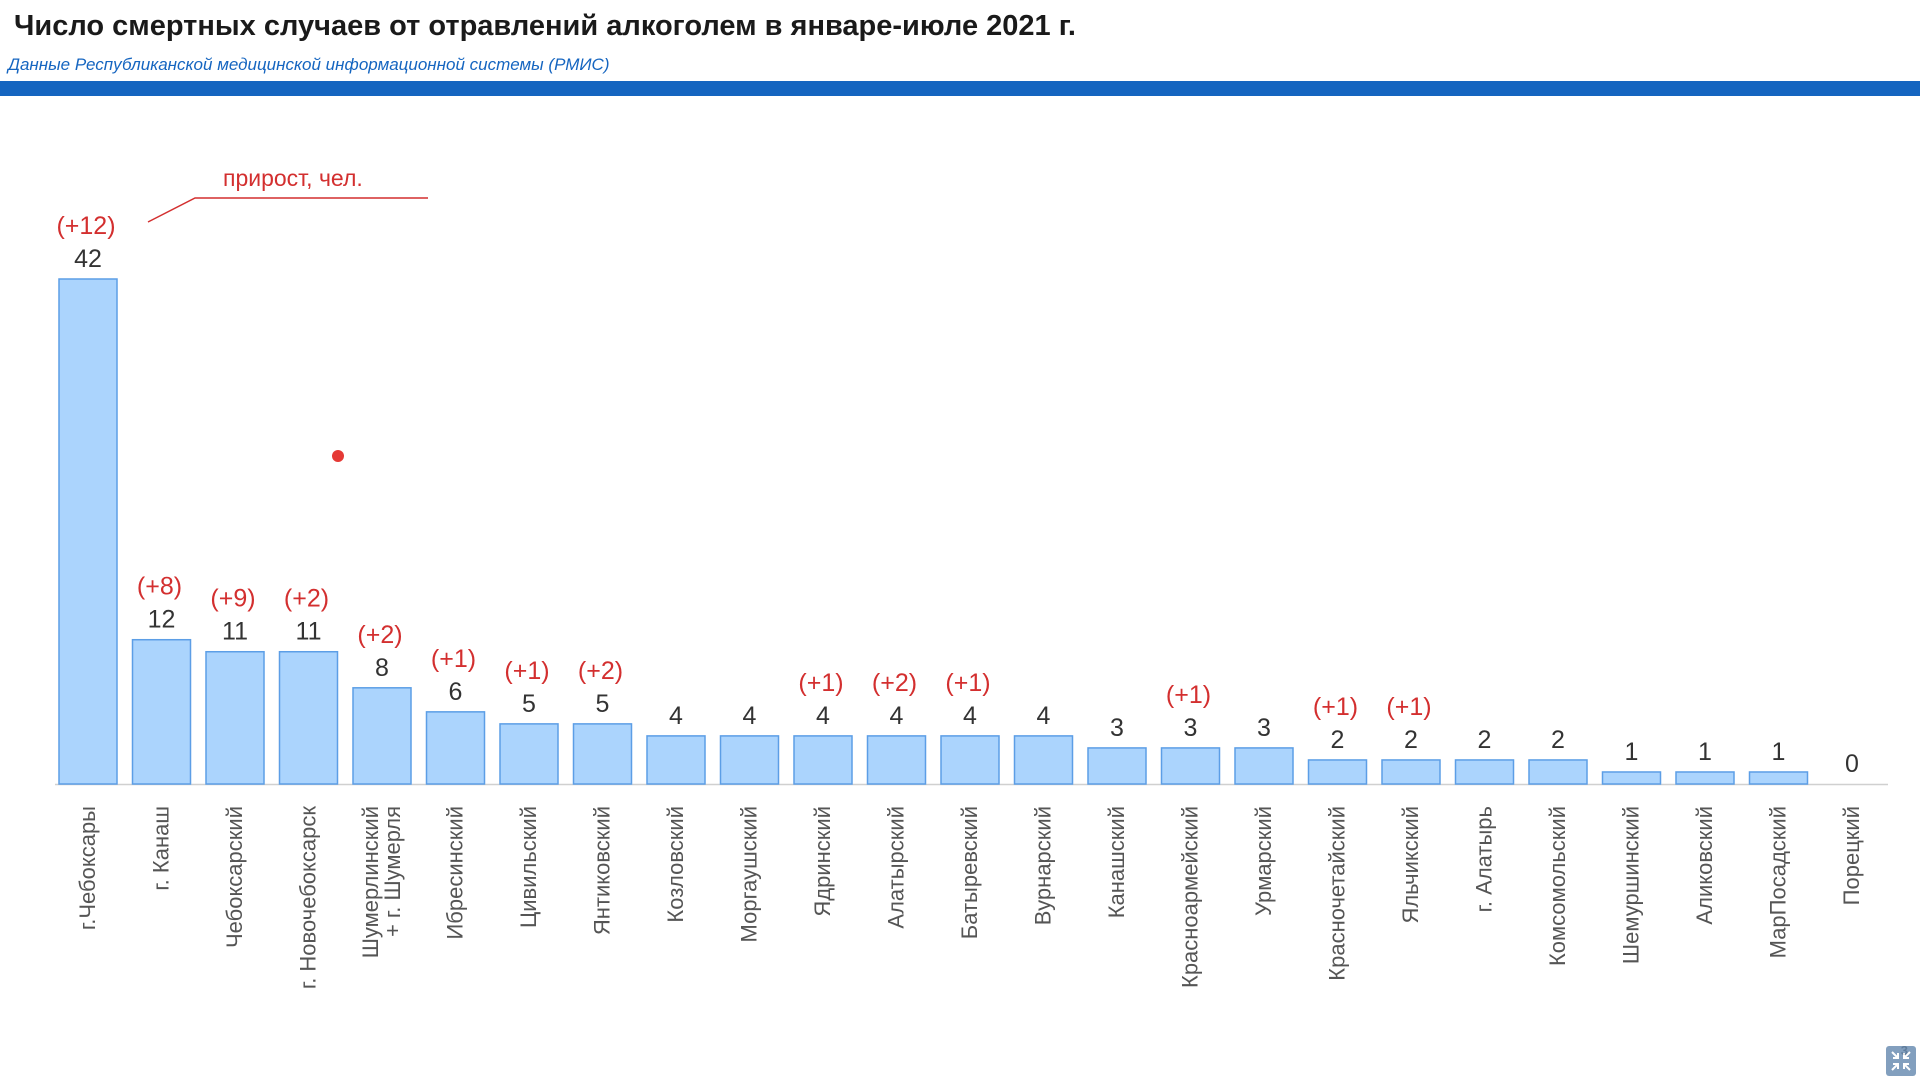  Describe the element at coordinates (1778, 882) in the screenshot. I see `category-tick-label: МарПосадский` at that location.